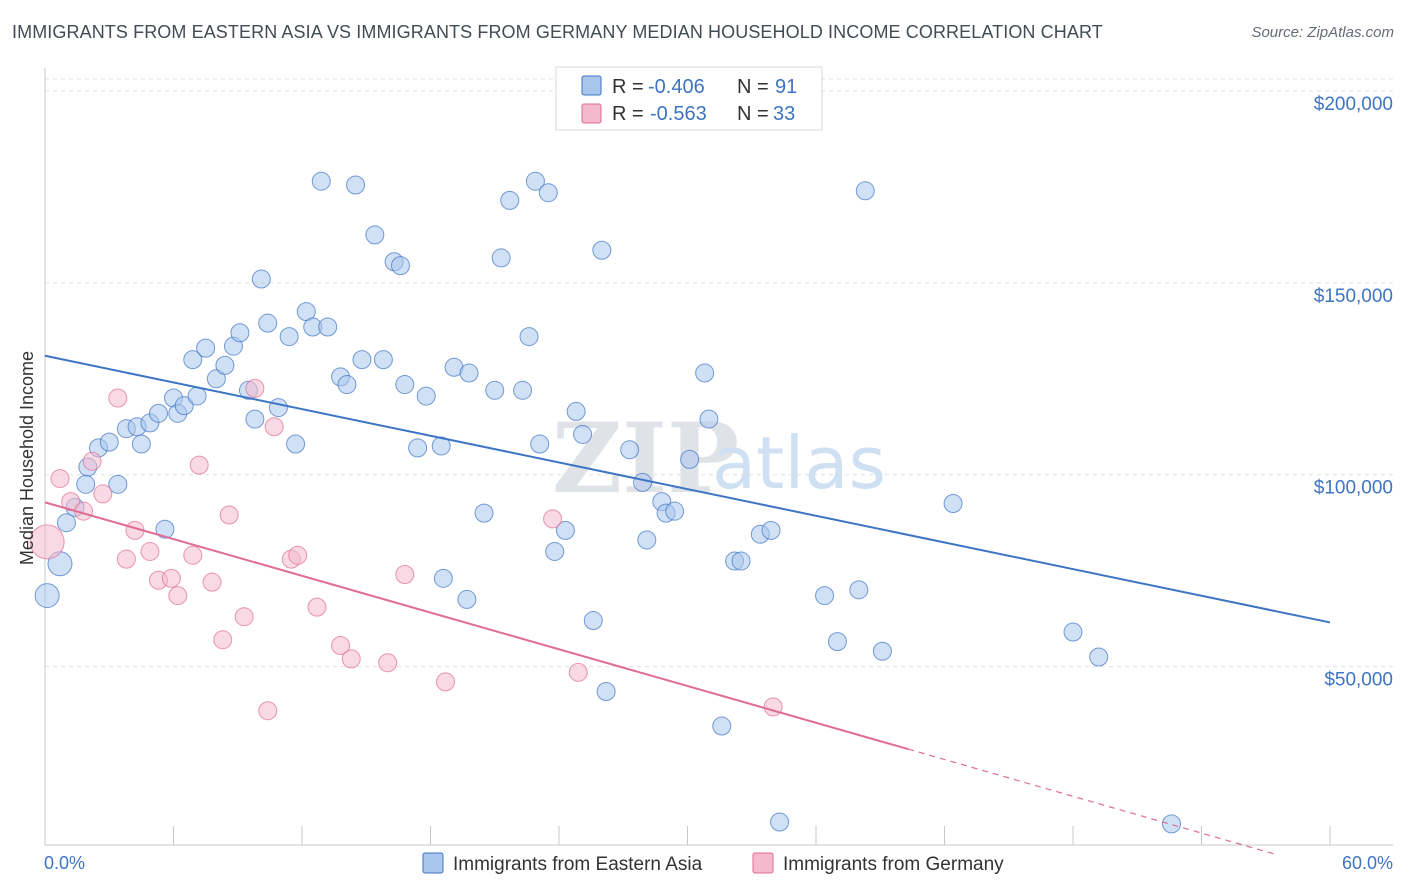 Image resolution: width=1406 pixels, height=892 pixels. I want to click on y-tick-label: $200,000, so click(1353, 104).